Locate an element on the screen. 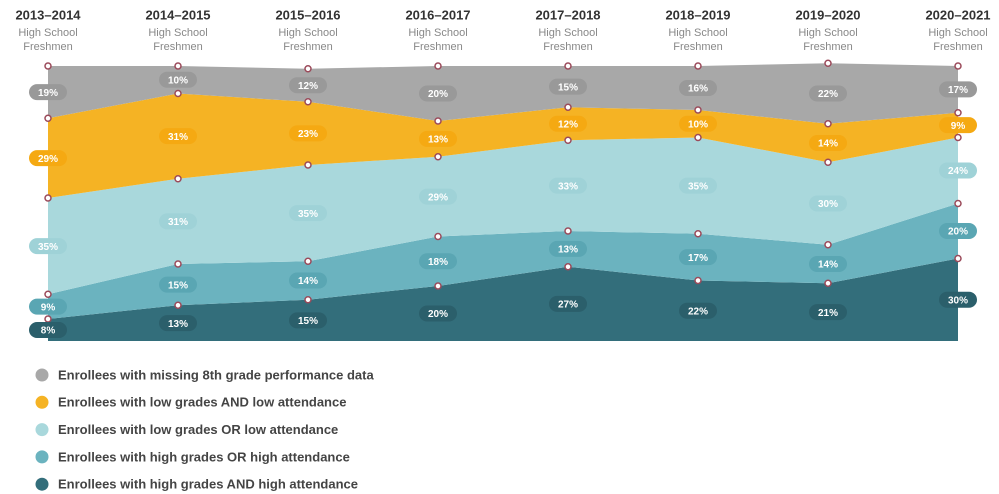 The width and height of the screenshot is (999, 494). value-label: 8% is located at coordinates (48, 331).